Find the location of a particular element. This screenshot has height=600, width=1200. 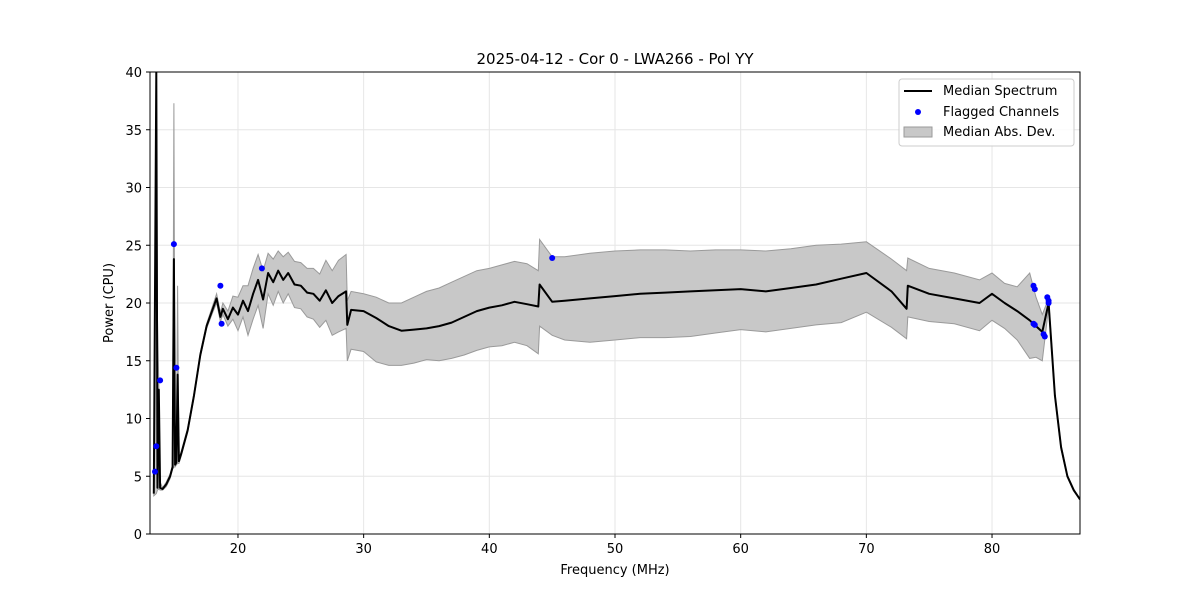

y-tick-label-8: 40 is located at coordinates (133, 73).